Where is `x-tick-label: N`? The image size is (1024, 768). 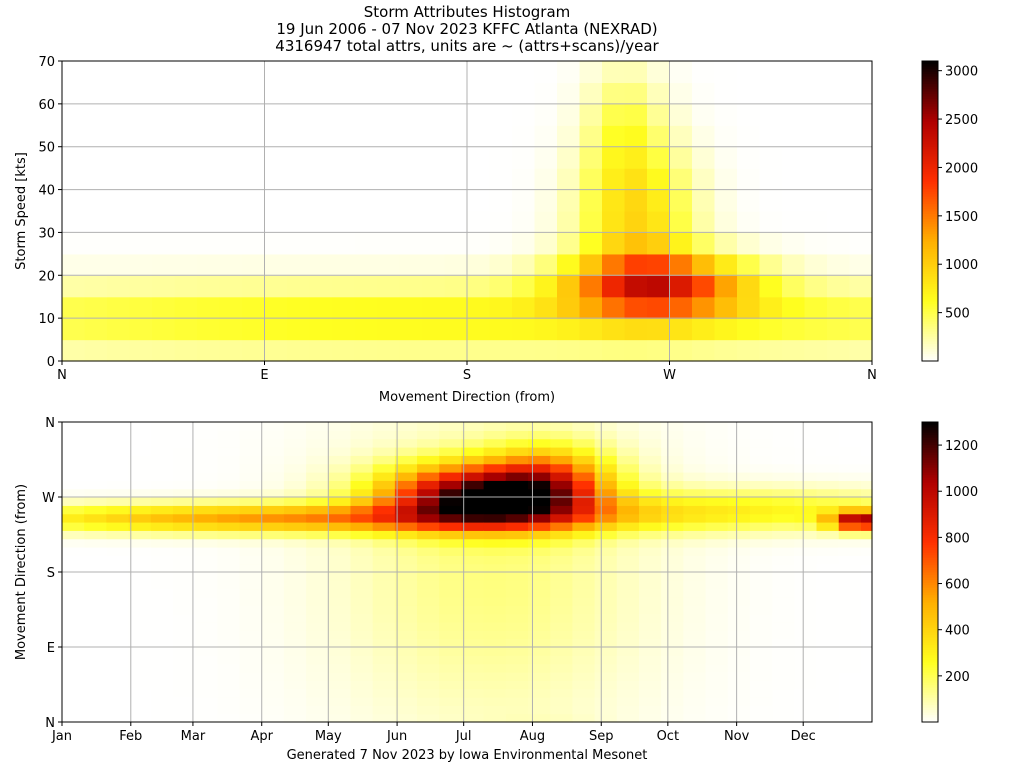 x-tick-label: N is located at coordinates (872, 375).